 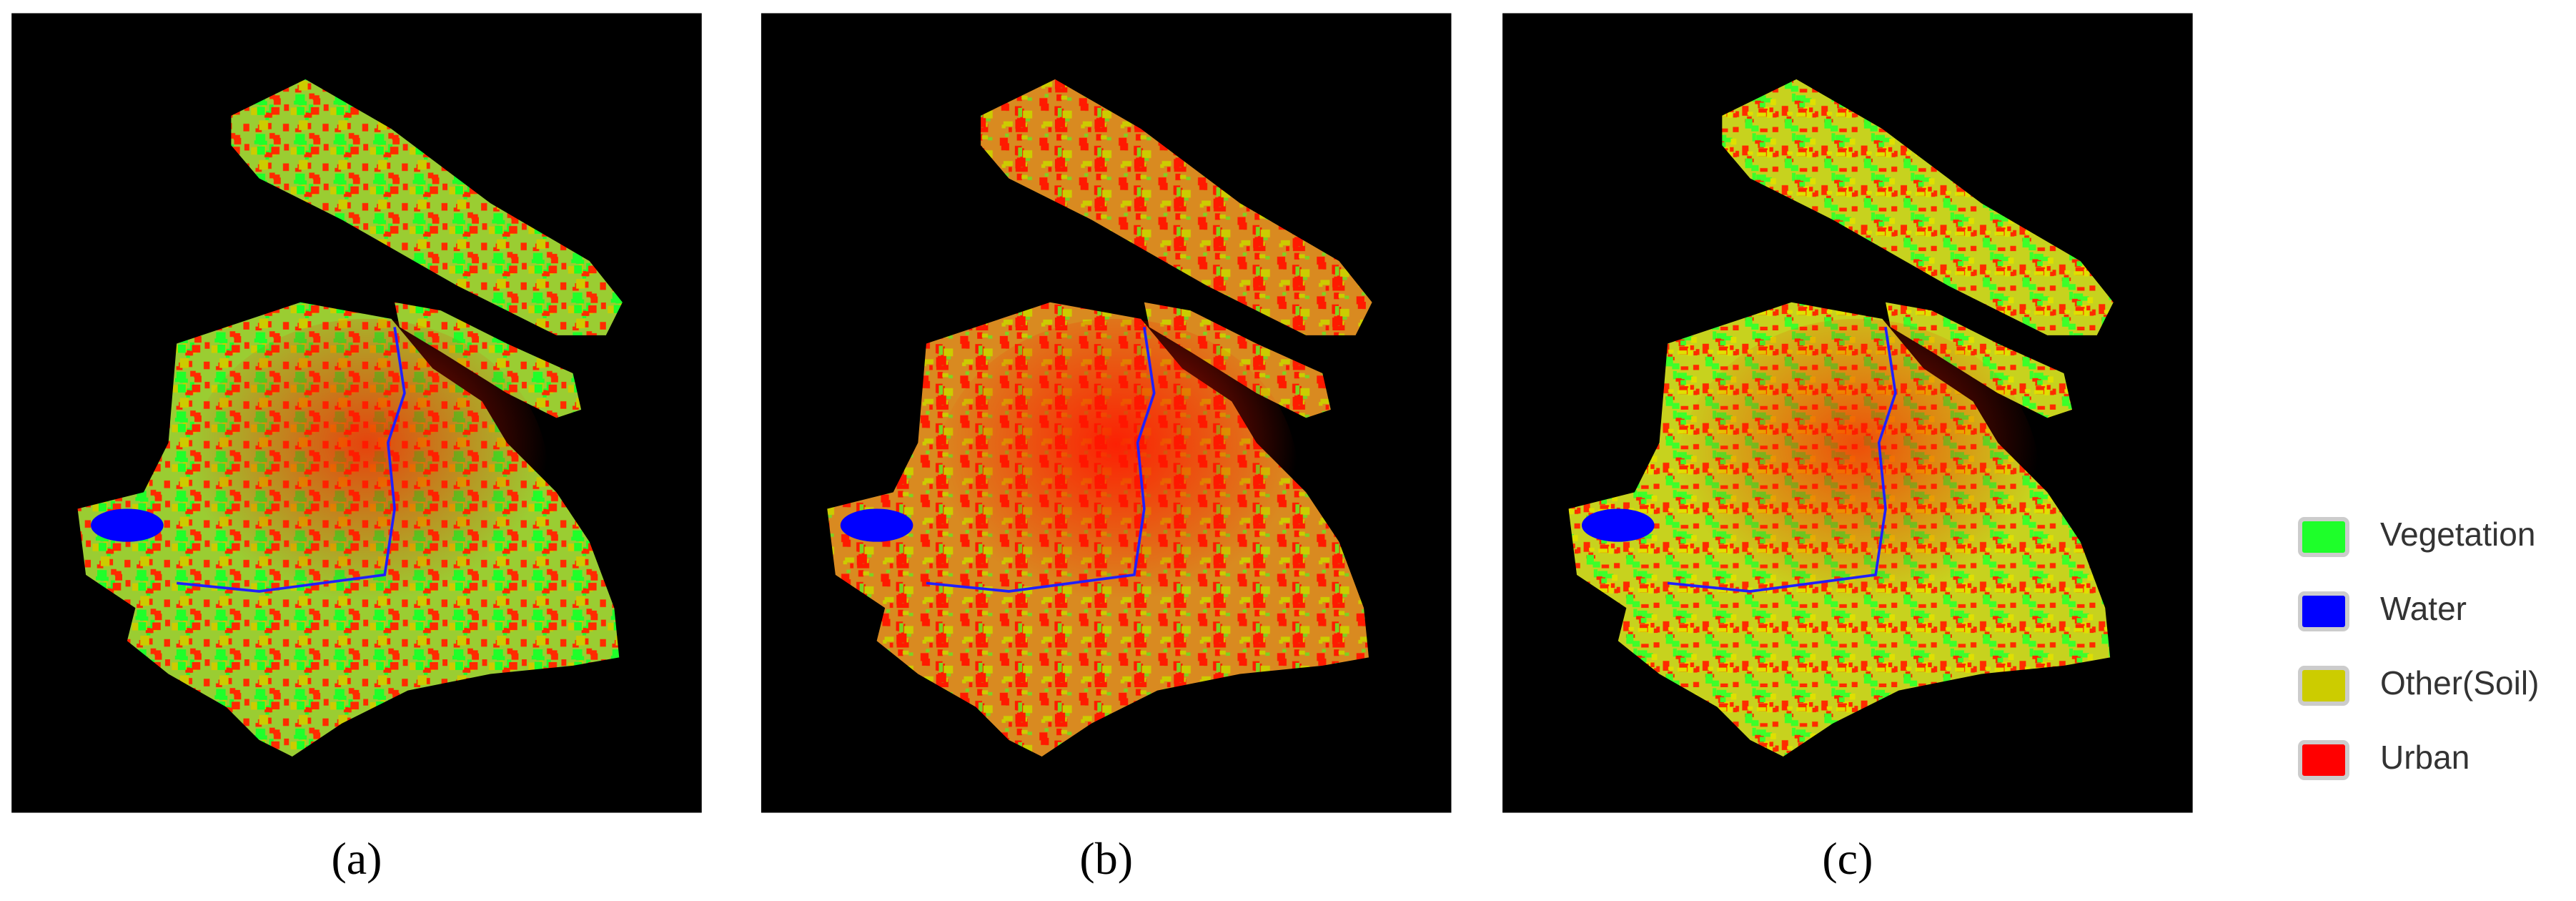 I want to click on legend-label: Vegetation, so click(x=2457, y=534).